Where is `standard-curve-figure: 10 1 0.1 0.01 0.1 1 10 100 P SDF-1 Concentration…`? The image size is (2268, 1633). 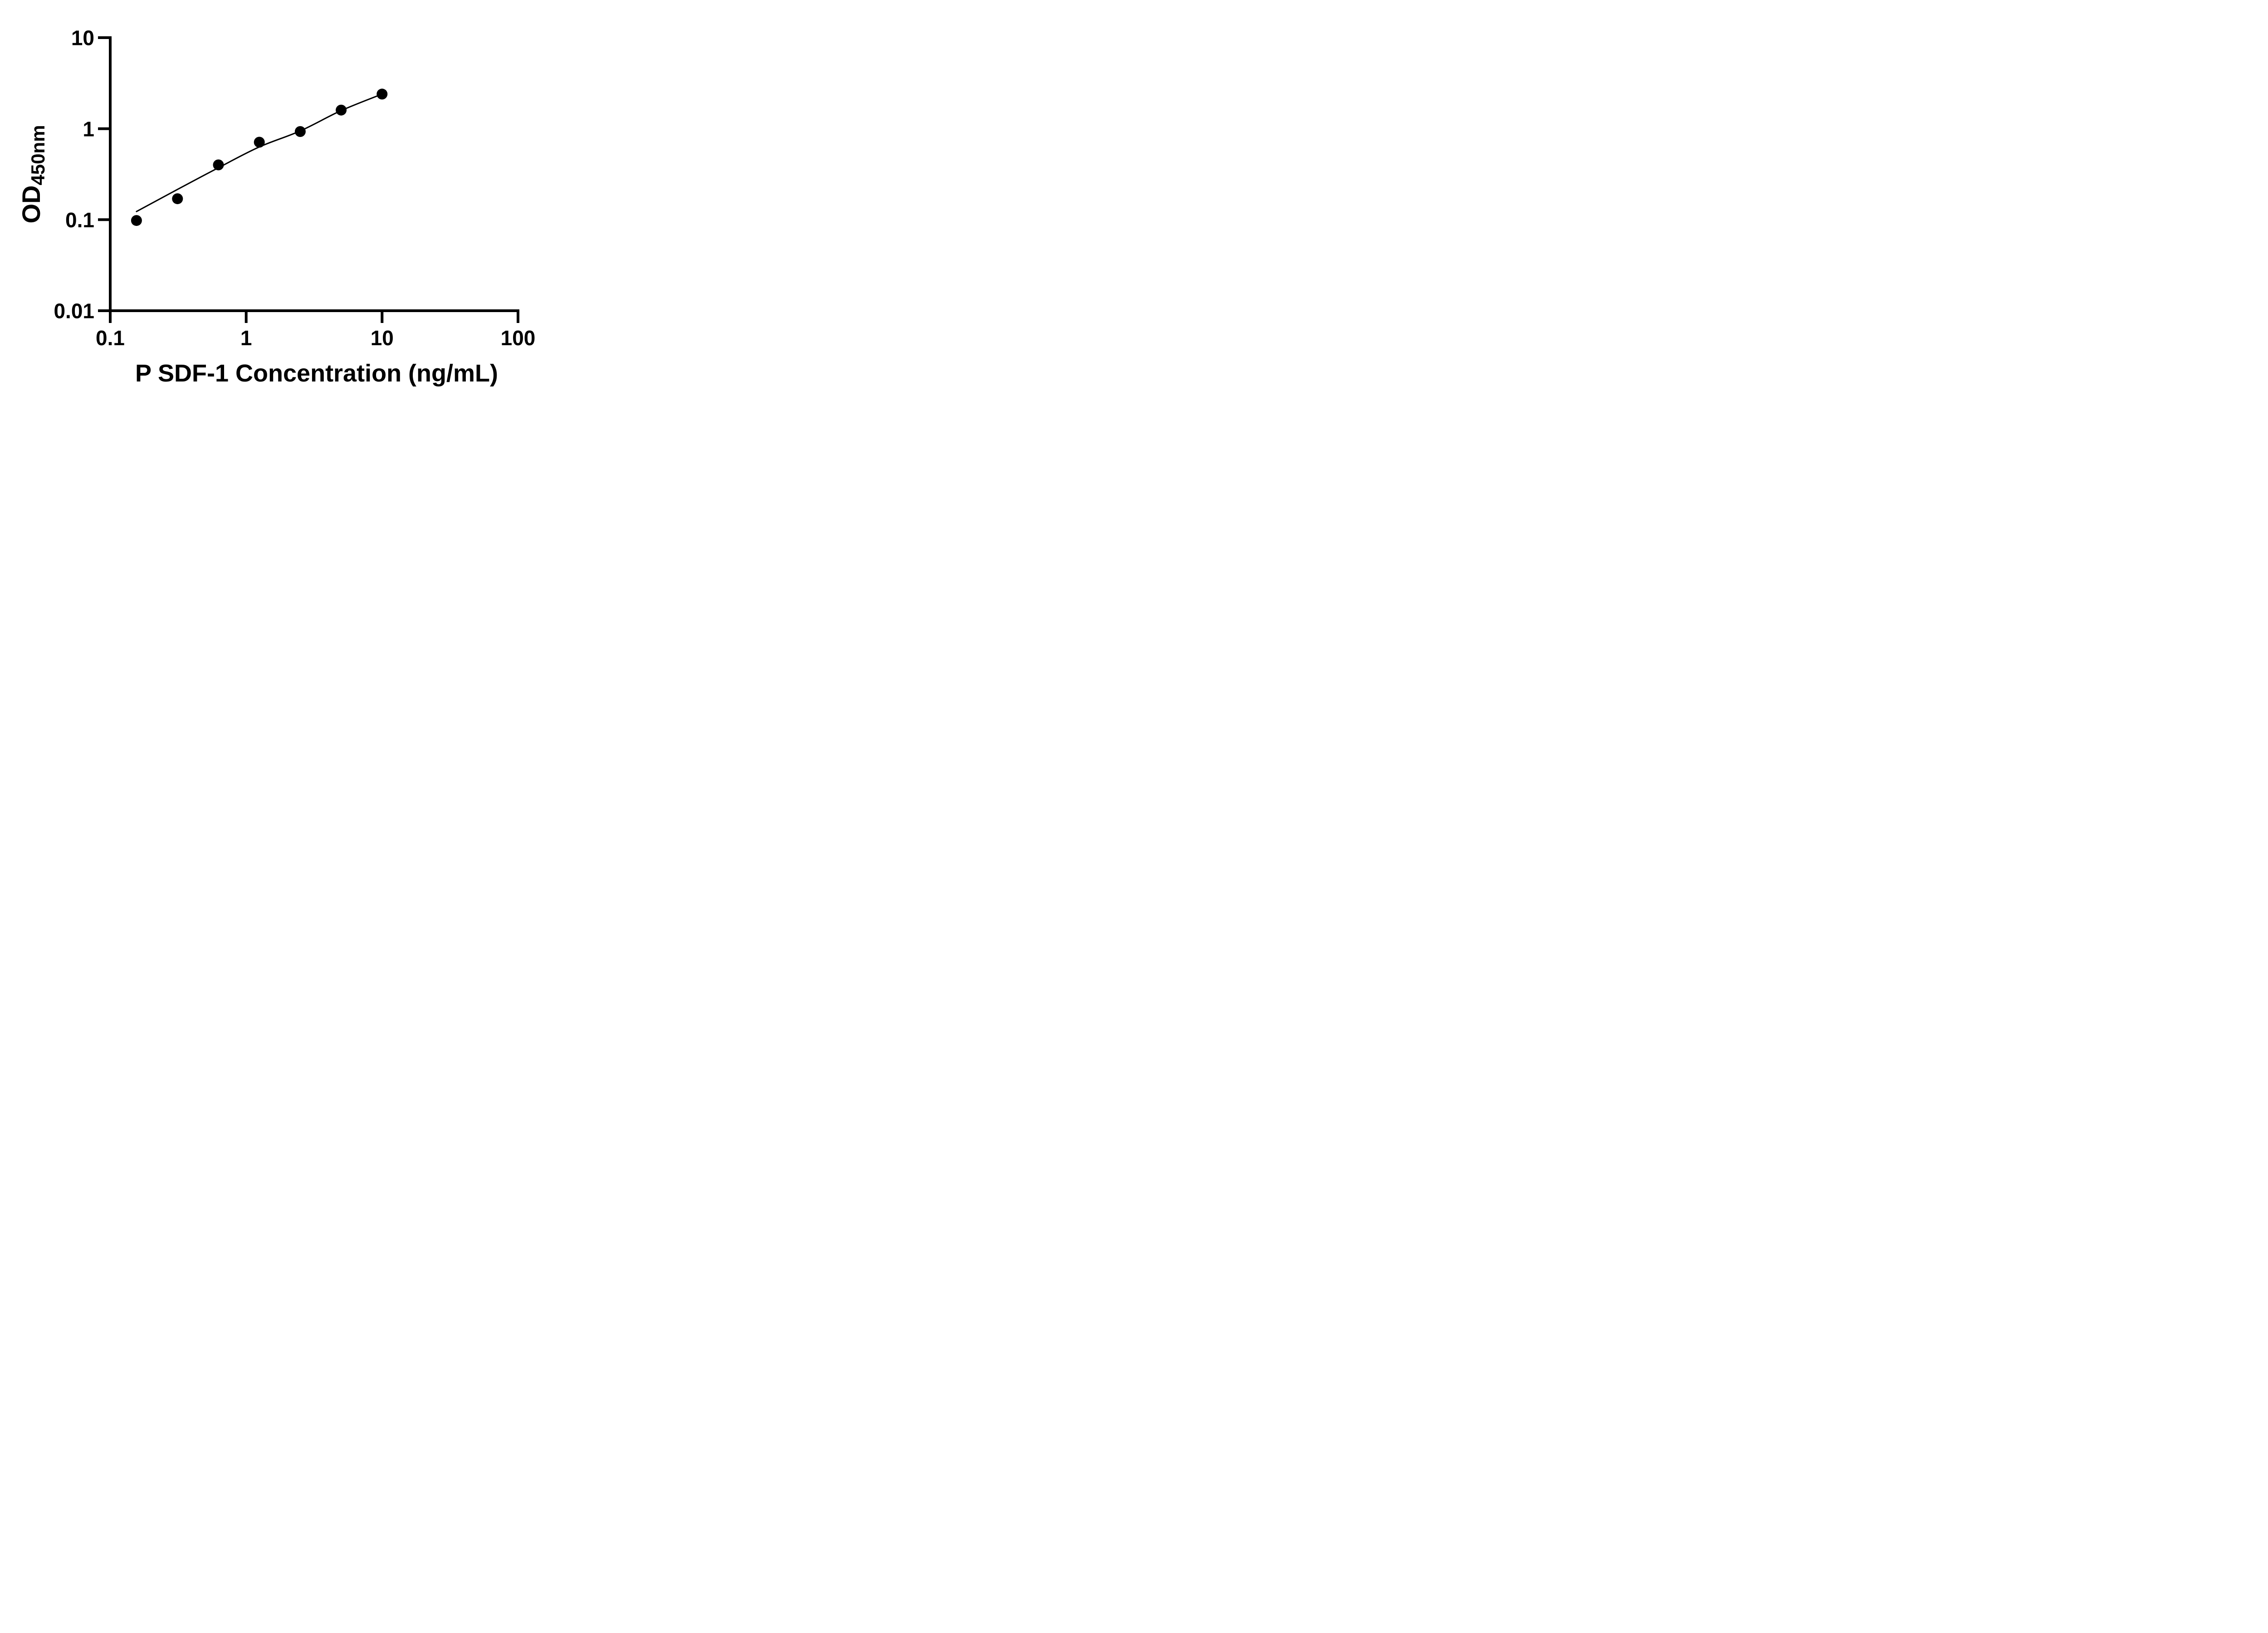
standard-curve-figure: 10 1 0.1 0.01 0.1 1 10 100 P SDF-1 Concentration… is located at coordinates (291, 204).